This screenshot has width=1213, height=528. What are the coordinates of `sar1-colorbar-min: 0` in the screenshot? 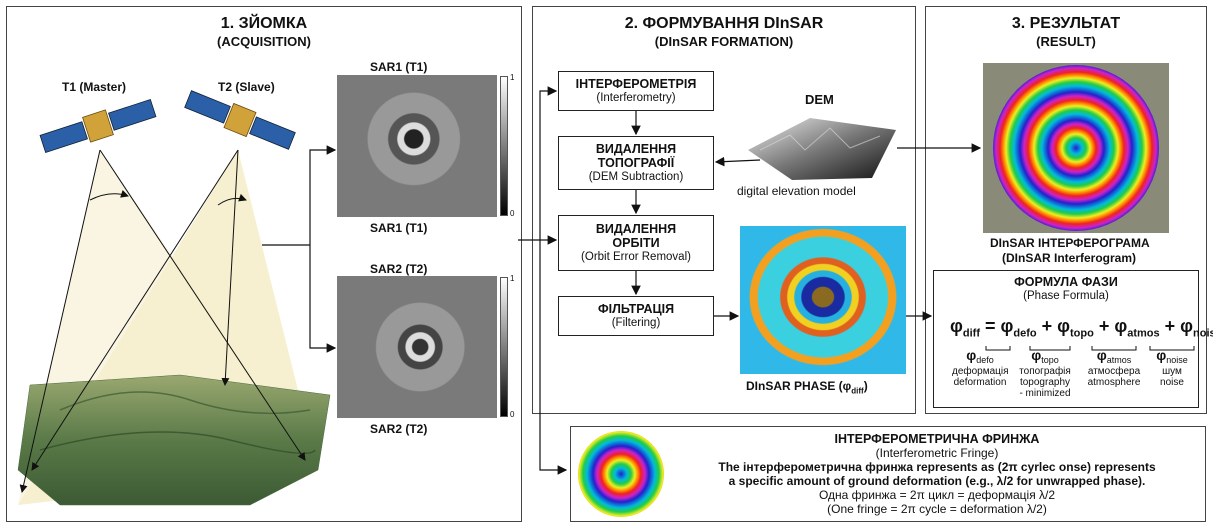 It's located at (512, 213).